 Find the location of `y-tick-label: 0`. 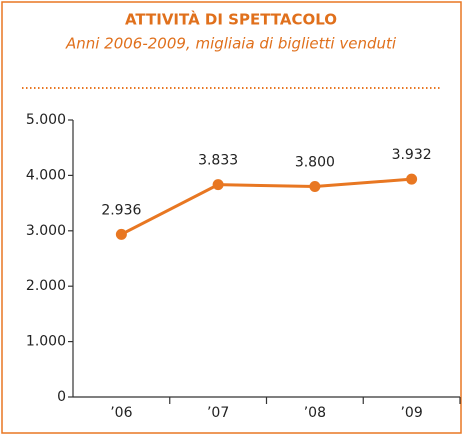

y-tick-label: 0 is located at coordinates (61, 397).